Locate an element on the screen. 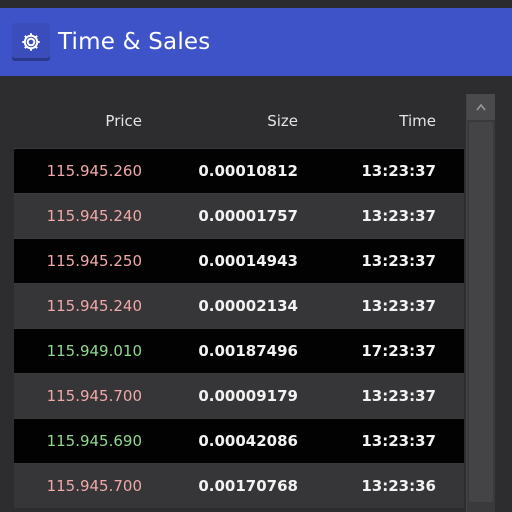 The width and height of the screenshot is (512, 512). scroll-up-button is located at coordinates (481, 107).